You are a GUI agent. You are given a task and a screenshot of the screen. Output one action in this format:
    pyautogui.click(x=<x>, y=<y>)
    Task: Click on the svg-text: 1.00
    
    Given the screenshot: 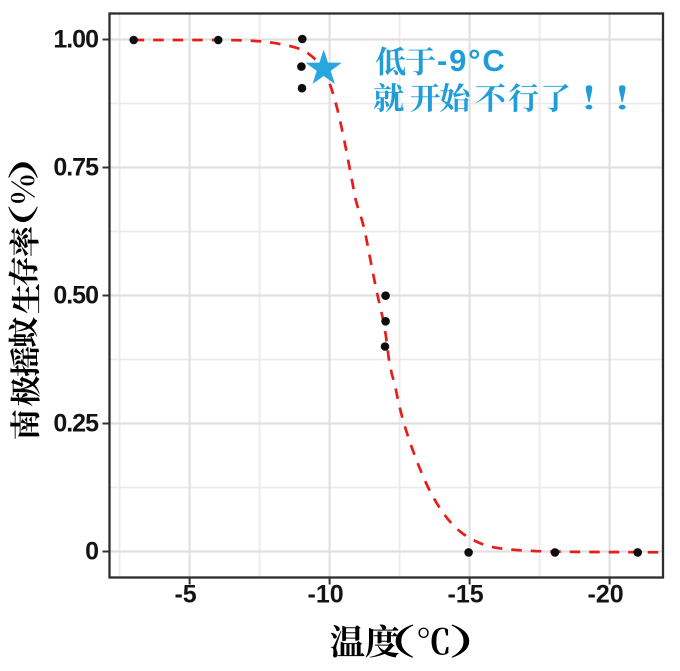 What is the action you would take?
    pyautogui.click(x=75, y=40)
    